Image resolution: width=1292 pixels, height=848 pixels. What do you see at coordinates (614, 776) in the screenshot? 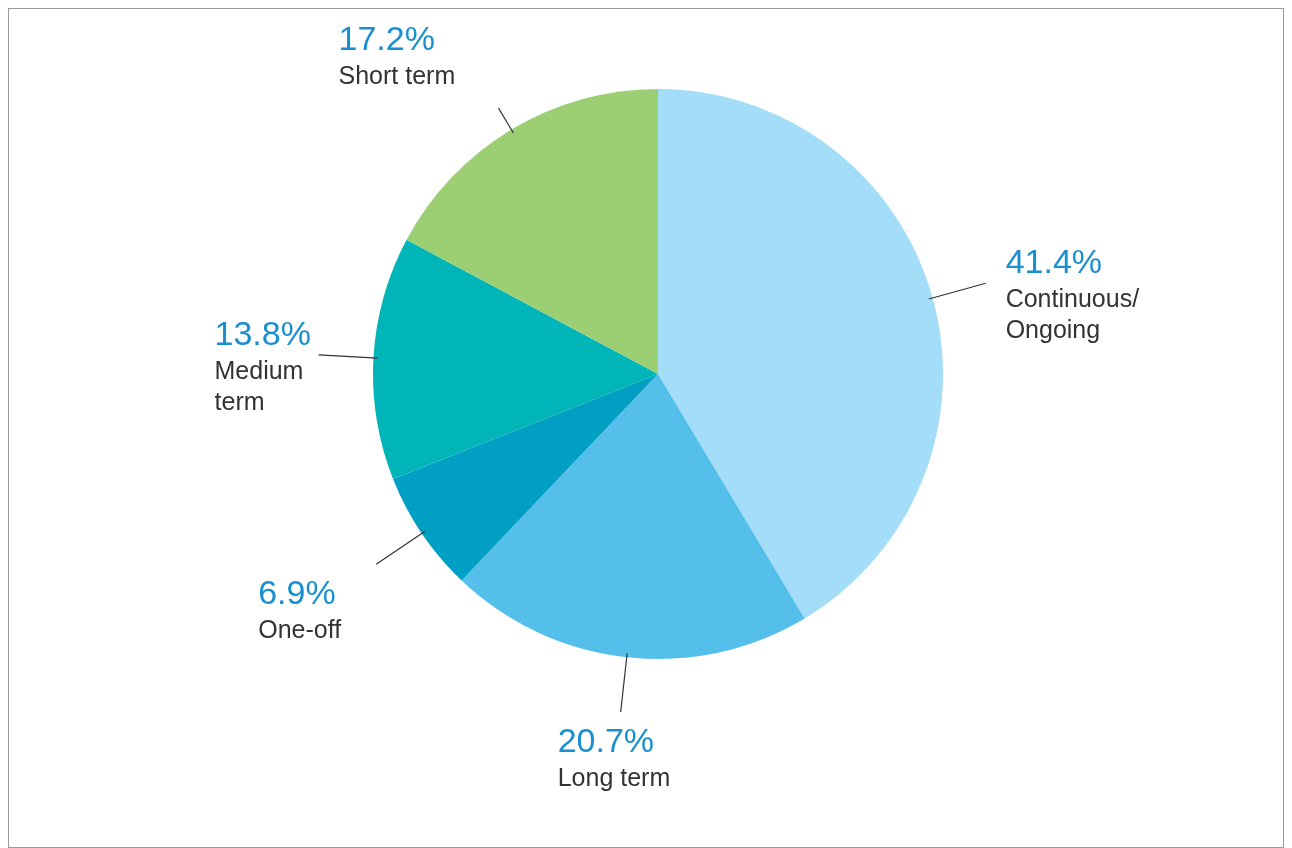
I see `slice-label: Long term` at bounding box center [614, 776].